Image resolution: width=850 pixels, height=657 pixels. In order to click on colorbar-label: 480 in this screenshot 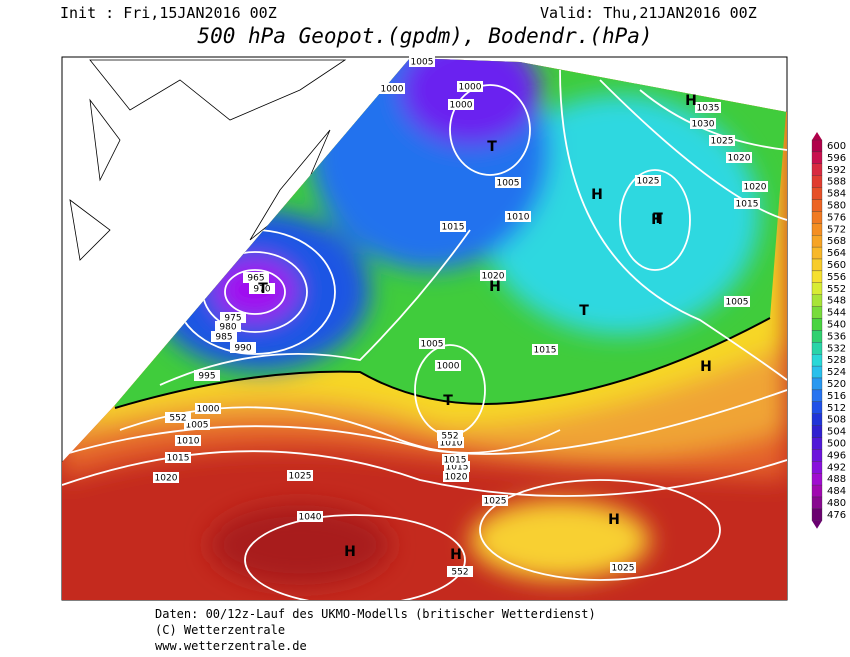, I will do `click(836, 503)`.